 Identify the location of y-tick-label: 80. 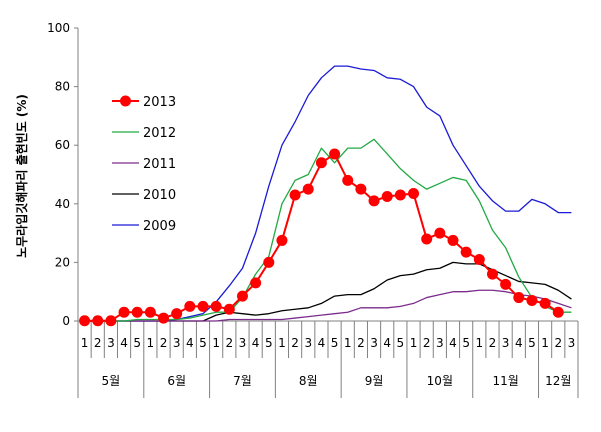
(62, 87).